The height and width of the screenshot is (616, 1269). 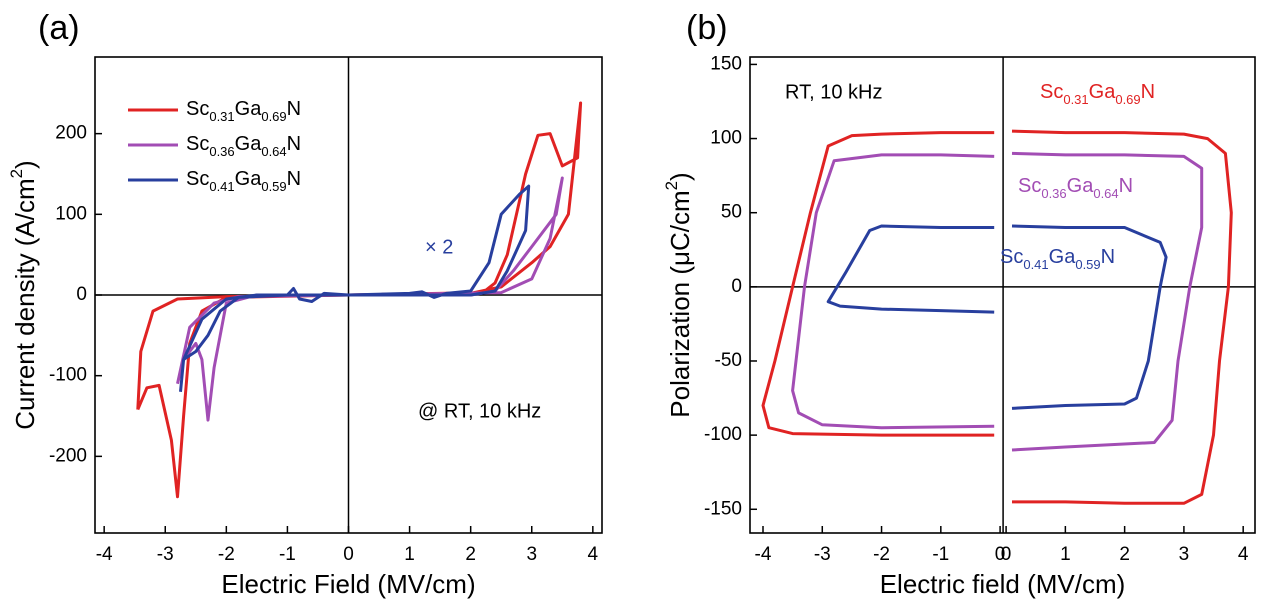 What do you see at coordinates (723, 508) in the screenshot?
I see `y-tick-label: -150` at bounding box center [723, 508].